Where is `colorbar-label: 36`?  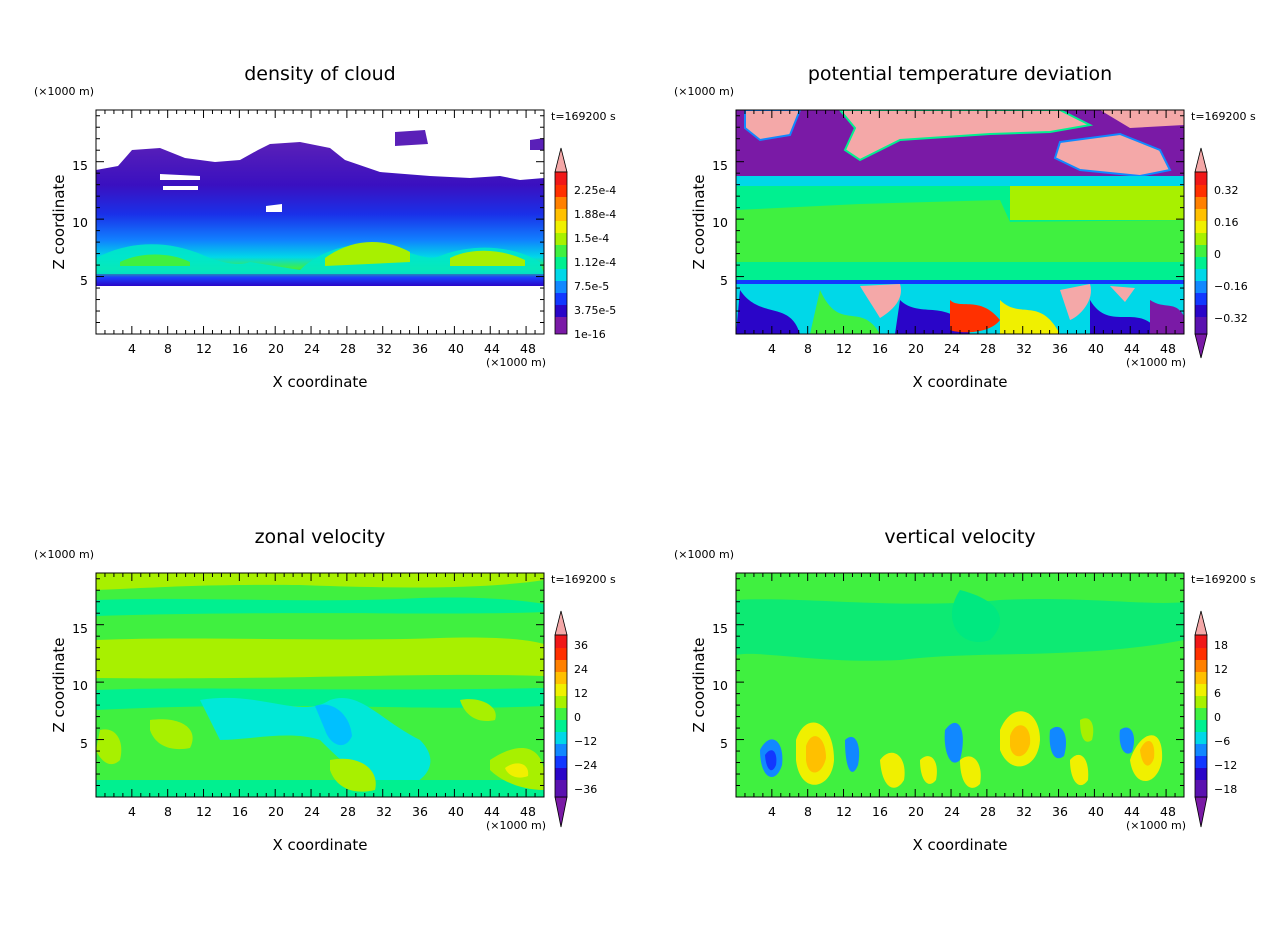 colorbar-label: 36 is located at coordinates (581, 645).